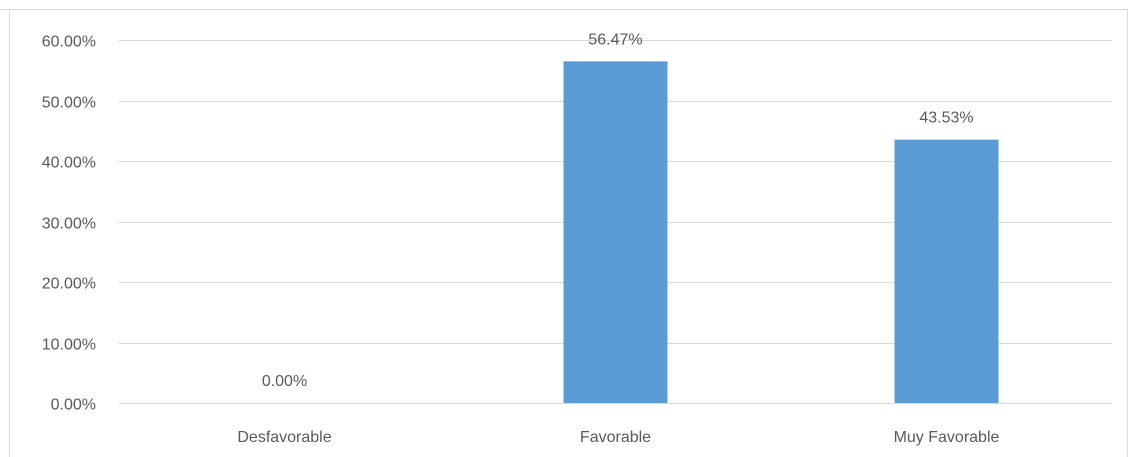 Image resolution: width=1131 pixels, height=457 pixels. What do you see at coordinates (947, 437) in the screenshot?
I see `x-tick-label: Muy Favorable` at bounding box center [947, 437].